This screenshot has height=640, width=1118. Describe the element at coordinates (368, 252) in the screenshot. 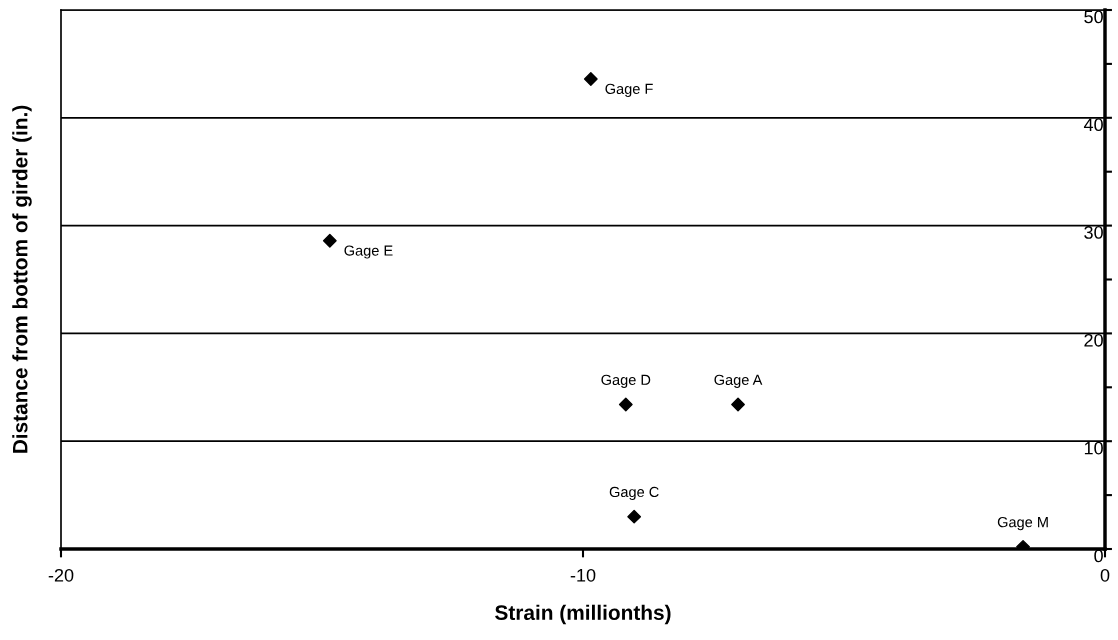

I see `annotation: Gage E` at that location.